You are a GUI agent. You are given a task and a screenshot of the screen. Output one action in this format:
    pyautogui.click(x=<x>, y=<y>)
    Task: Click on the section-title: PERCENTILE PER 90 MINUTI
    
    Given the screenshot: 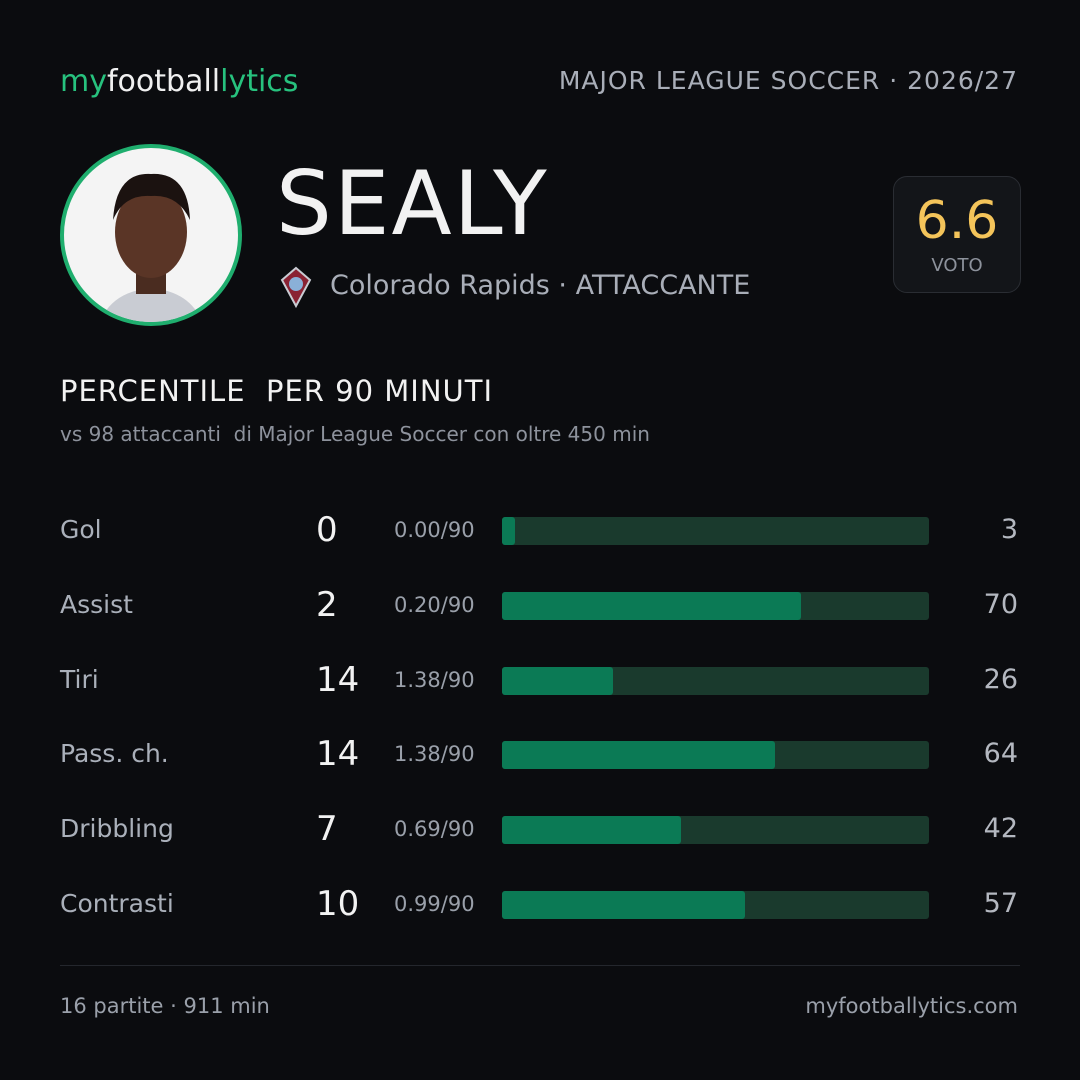 What is the action you would take?
    pyautogui.click(x=277, y=391)
    